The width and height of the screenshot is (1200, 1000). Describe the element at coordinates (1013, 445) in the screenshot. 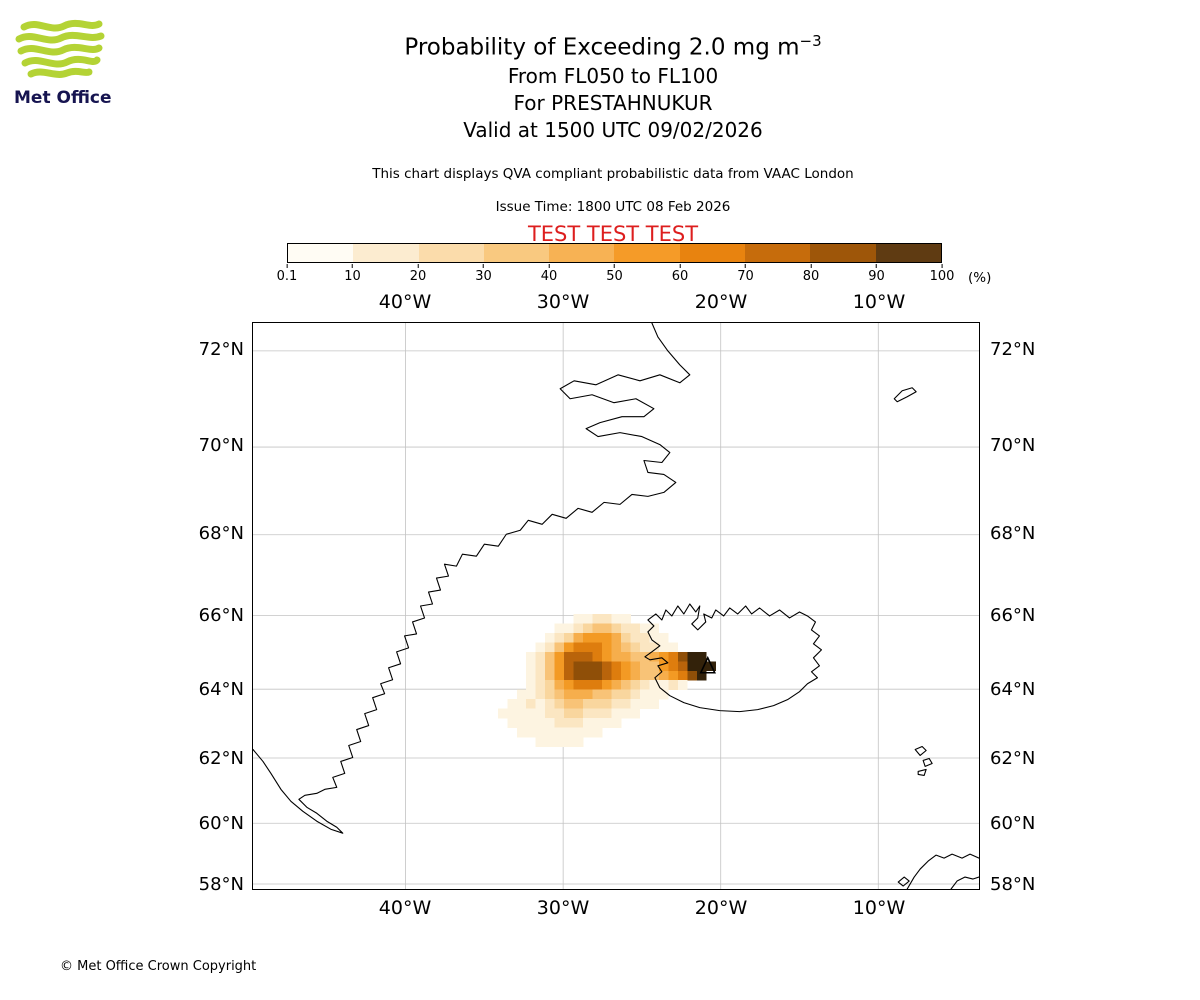

I see `lat-label-right-70n: 70°N` at that location.